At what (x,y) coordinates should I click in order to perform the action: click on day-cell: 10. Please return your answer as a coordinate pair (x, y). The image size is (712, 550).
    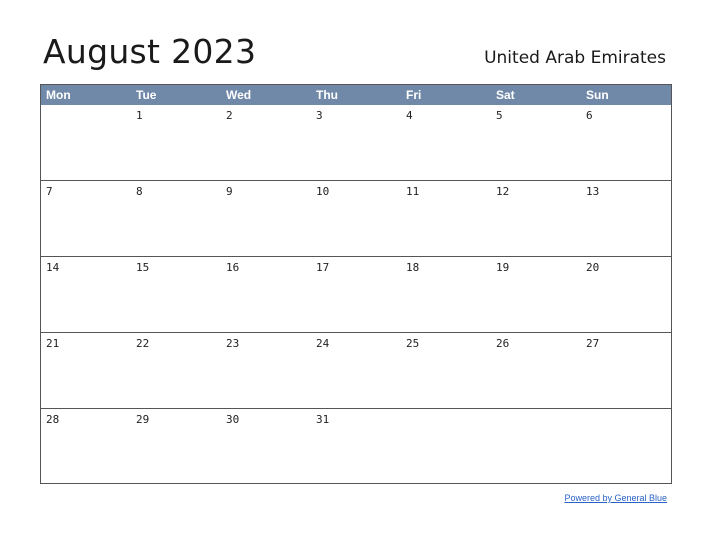
    Looking at the image, I should click on (323, 191).